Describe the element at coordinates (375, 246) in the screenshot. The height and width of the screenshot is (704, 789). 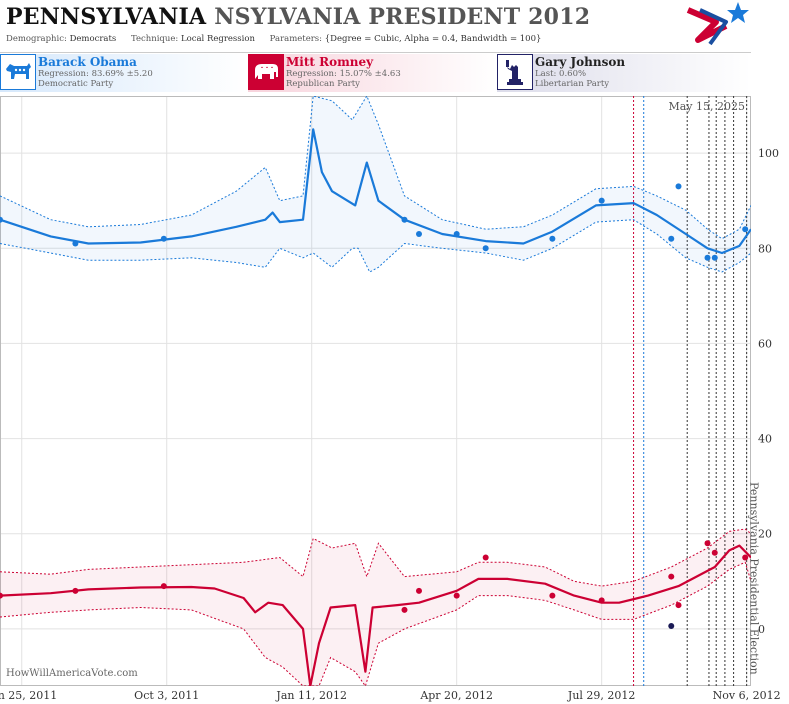
I see `obama-lower-bound` at that location.